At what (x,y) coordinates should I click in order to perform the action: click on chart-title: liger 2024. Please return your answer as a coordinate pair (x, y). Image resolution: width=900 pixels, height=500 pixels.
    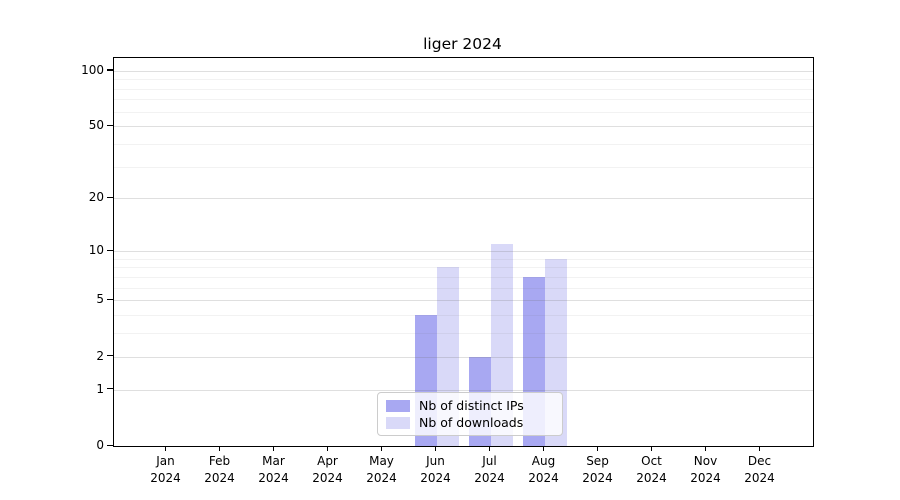
    Looking at the image, I should click on (462, 44).